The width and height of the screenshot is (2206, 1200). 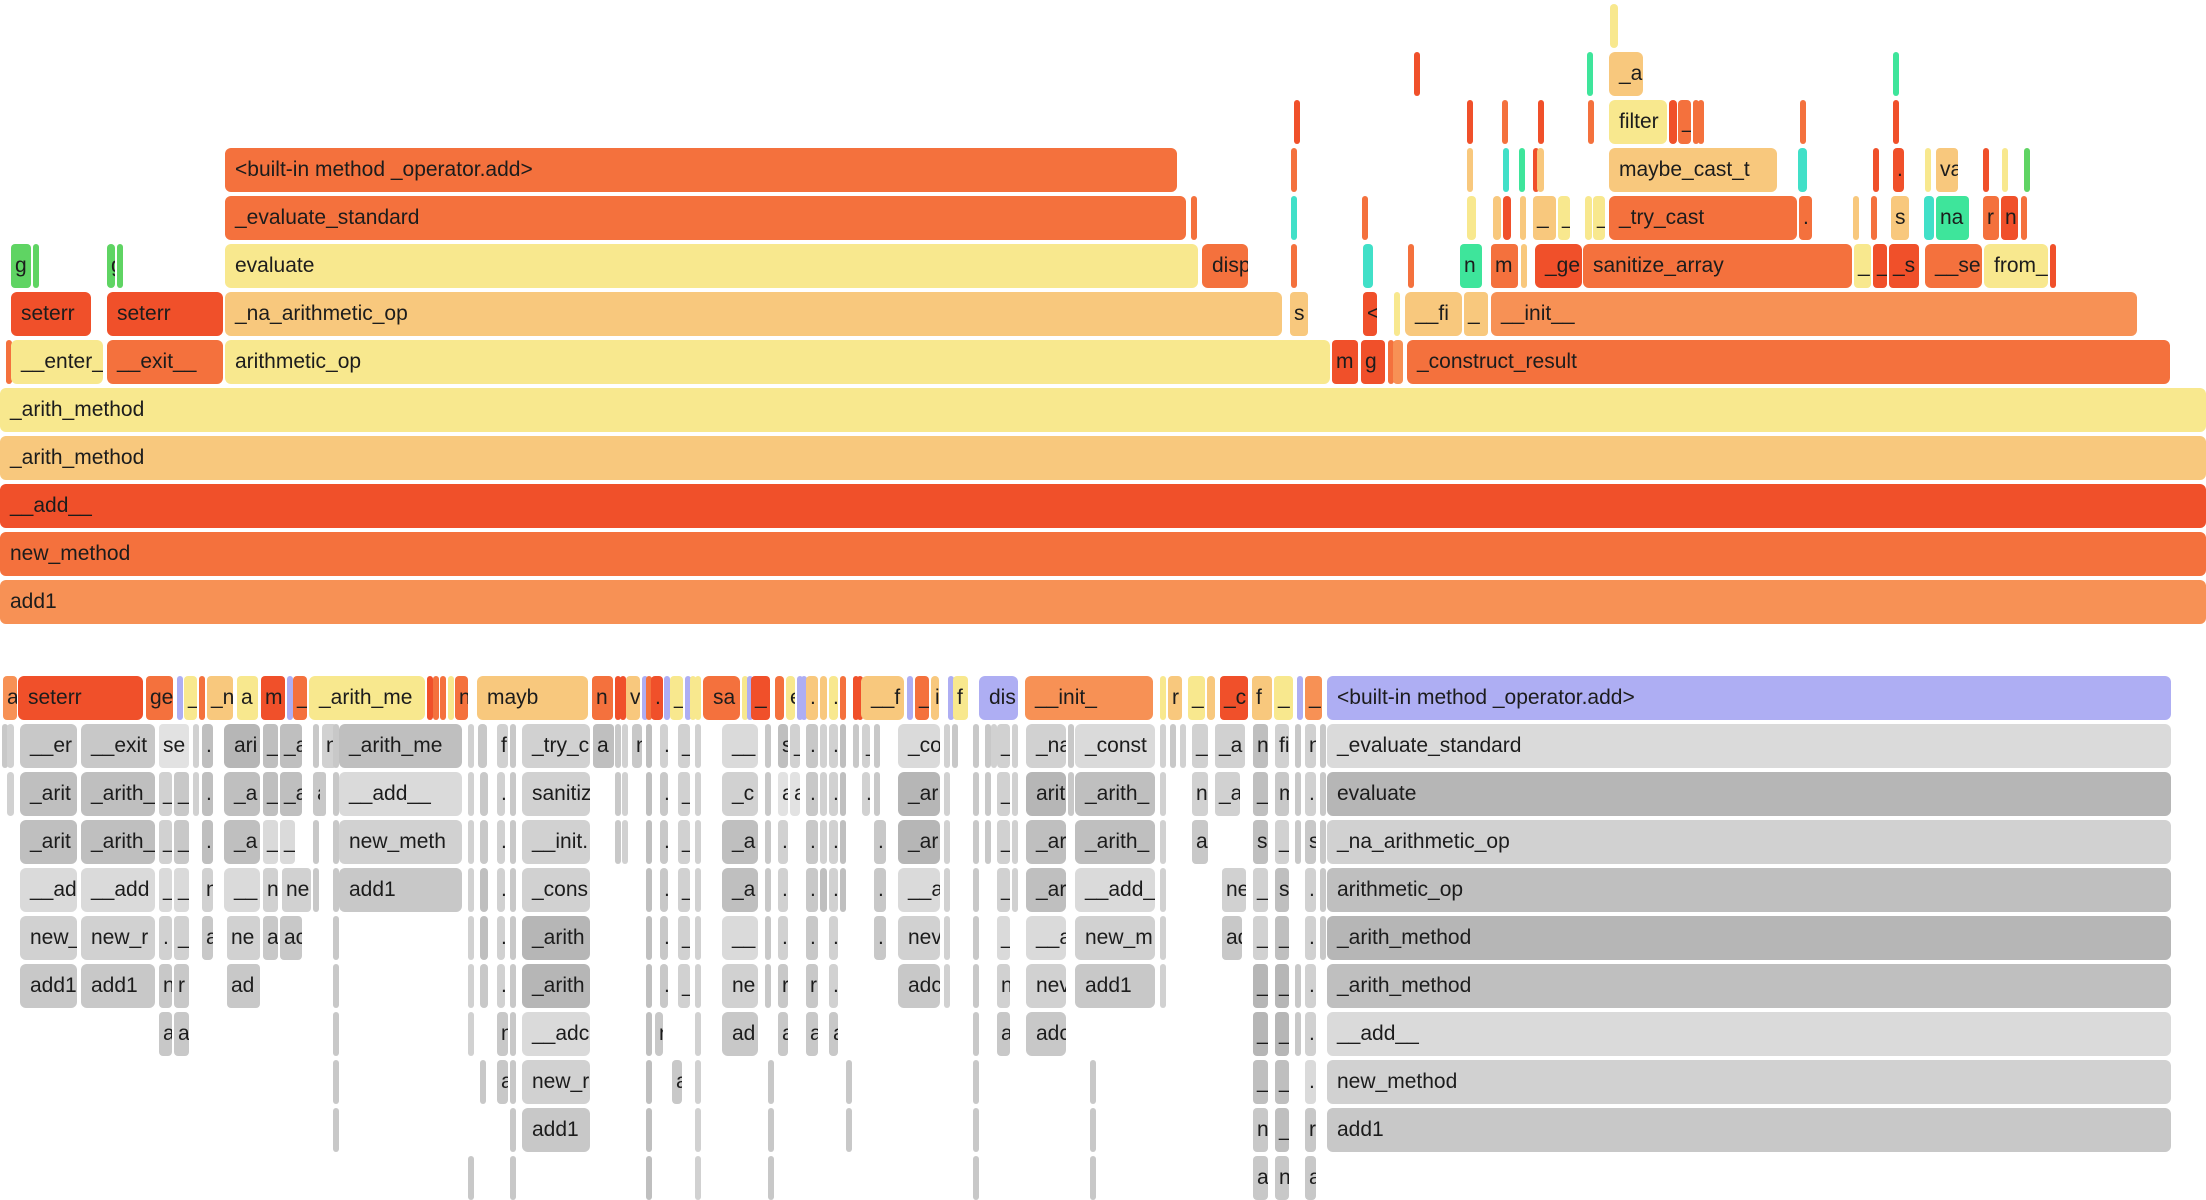 I want to click on flame-frame: _c, so click(x=1234, y=698).